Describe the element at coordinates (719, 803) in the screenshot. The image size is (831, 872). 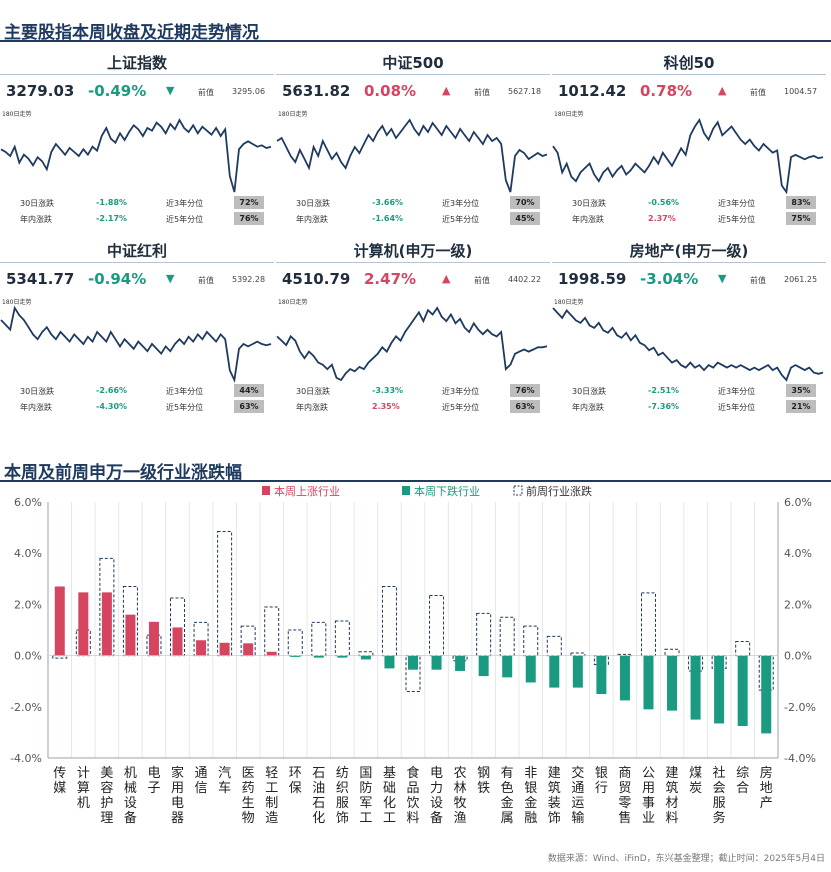
I see `category-label: 服` at that location.